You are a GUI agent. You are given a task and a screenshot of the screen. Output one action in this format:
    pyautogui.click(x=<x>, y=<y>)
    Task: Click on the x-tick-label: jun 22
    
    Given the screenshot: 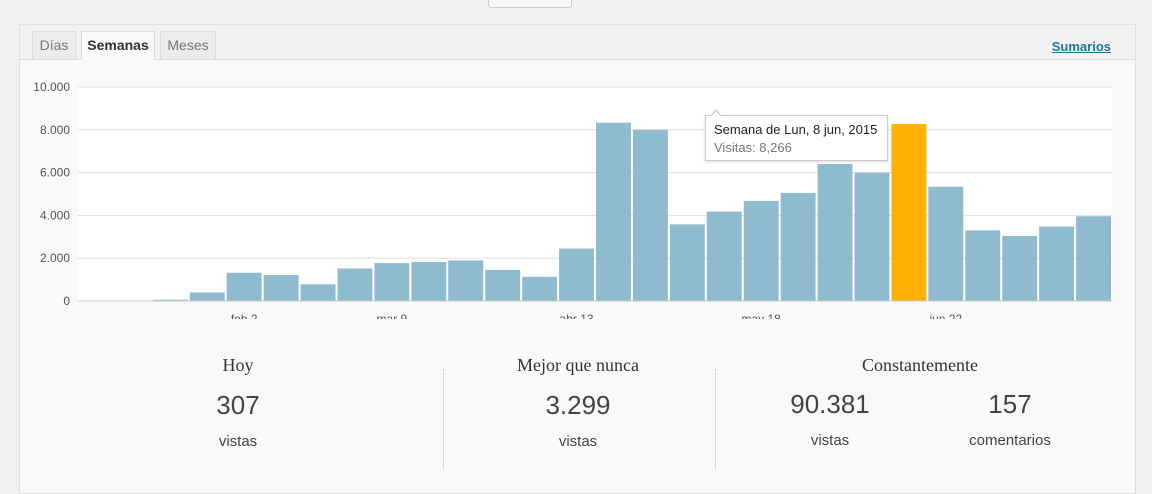 What is the action you would take?
    pyautogui.click(x=945, y=315)
    